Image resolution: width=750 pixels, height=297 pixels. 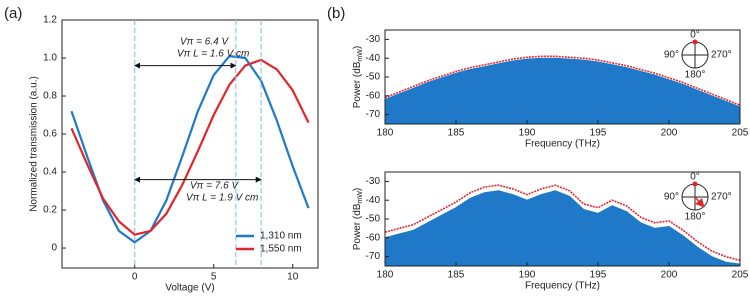 What do you see at coordinates (214, 277) in the screenshot?
I see `x-tick-label: 5` at bounding box center [214, 277].